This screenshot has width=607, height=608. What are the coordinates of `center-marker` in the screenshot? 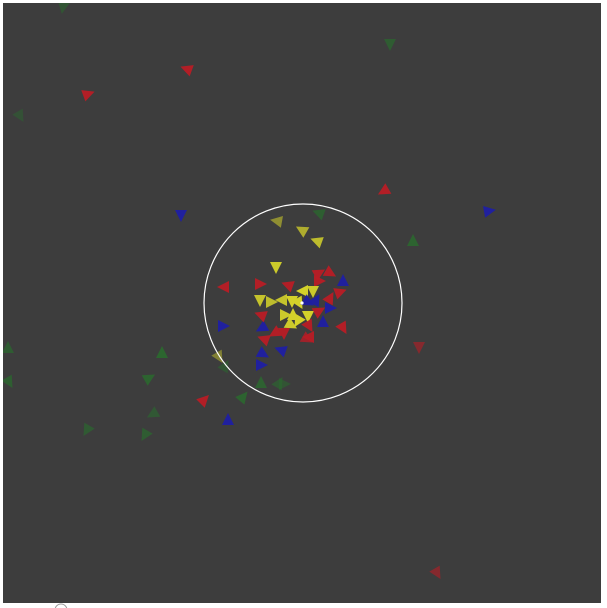 It's located at (302, 303).